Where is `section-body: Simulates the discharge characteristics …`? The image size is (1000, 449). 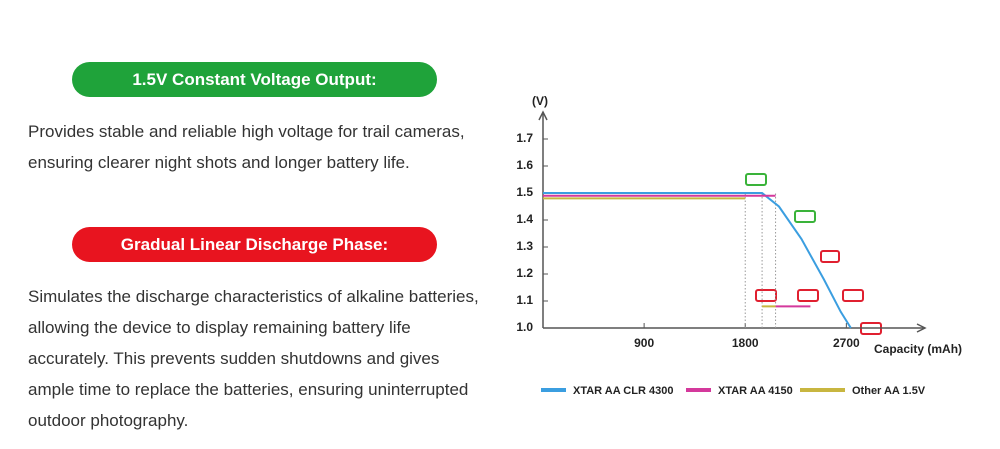
section-body: Simulates the discharge characteristics … is located at coordinates (253, 358).